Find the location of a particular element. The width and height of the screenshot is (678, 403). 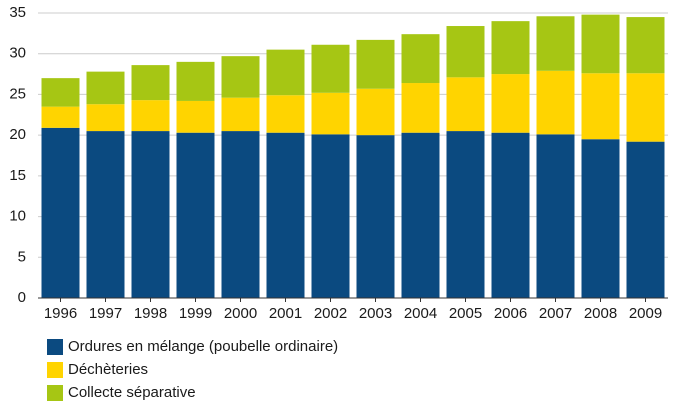

x-tick-label: 2008 is located at coordinates (600, 313).